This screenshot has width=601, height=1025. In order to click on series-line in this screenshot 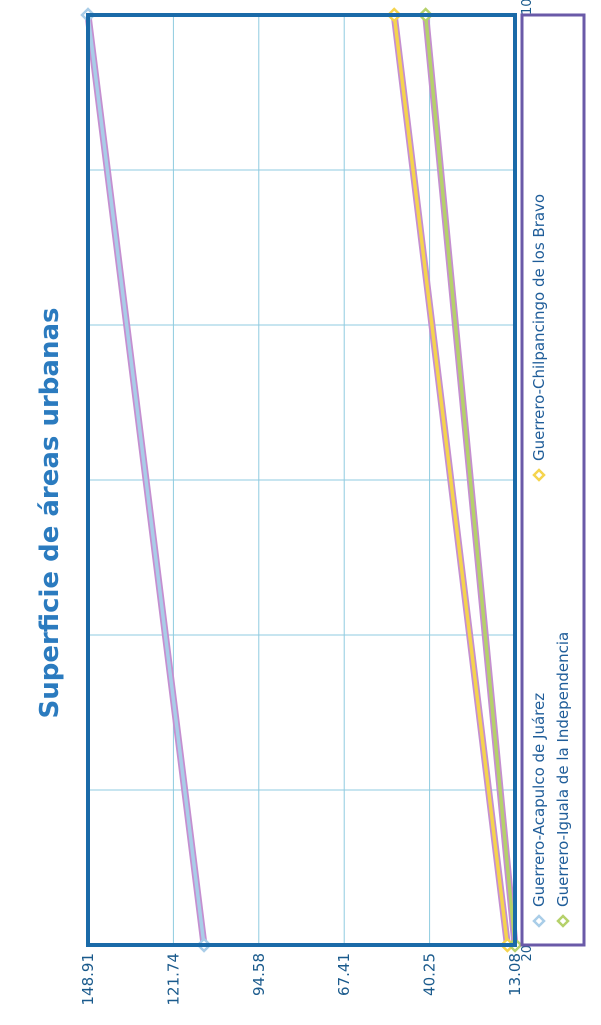, I will do `click(470, 480)`.